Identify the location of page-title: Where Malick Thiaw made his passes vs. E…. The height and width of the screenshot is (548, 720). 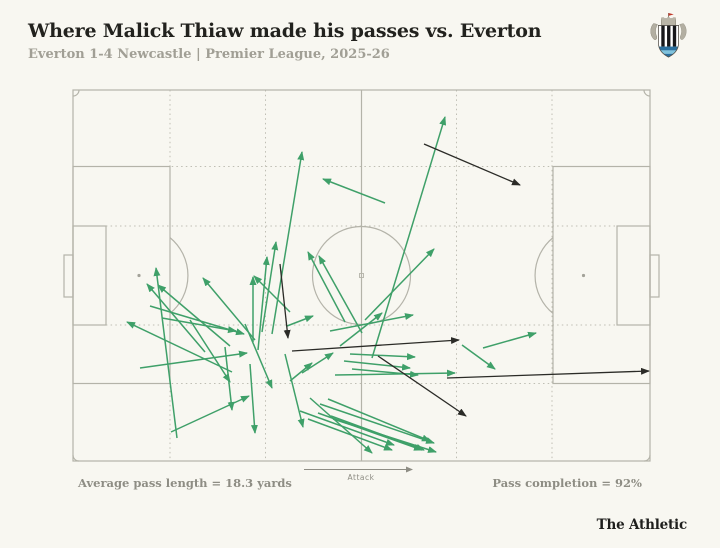
(285, 31).